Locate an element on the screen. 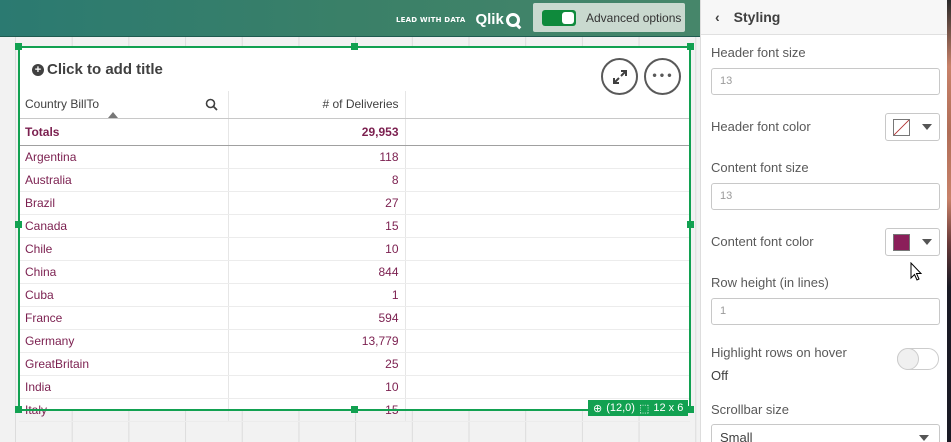 The image size is (951, 442). chevron-left-icon: ‹ is located at coordinates (717, 17).